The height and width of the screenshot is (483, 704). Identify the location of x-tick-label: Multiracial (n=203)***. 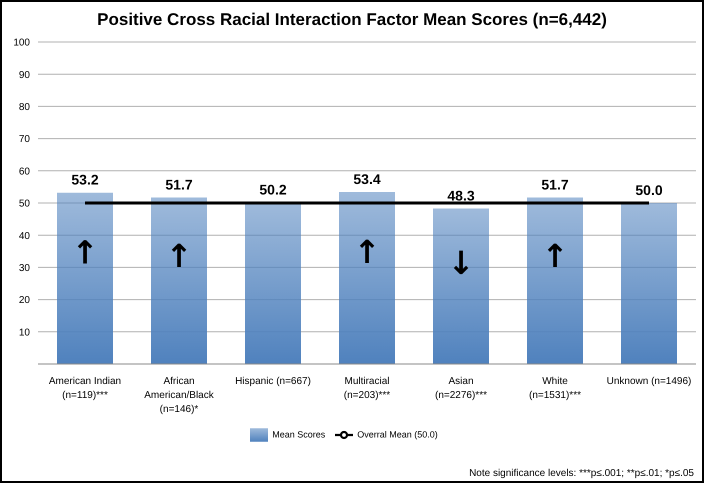
(367, 388).